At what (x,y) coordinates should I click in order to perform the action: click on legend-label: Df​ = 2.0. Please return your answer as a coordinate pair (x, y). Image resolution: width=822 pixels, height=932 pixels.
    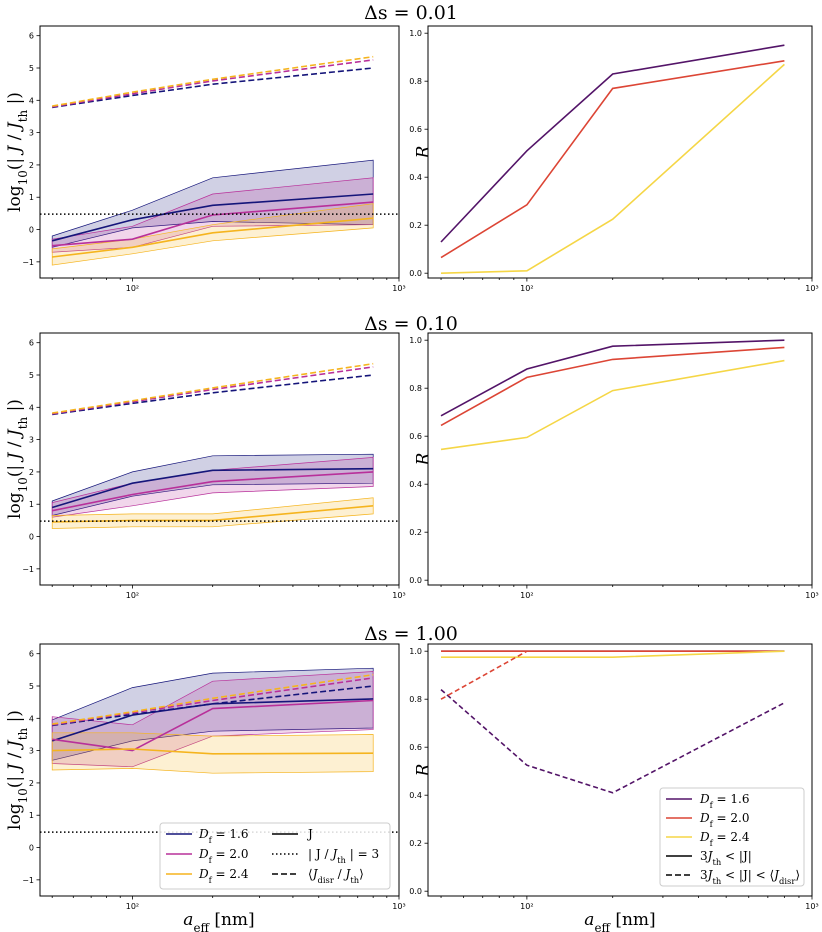
    Looking at the image, I should click on (223, 856).